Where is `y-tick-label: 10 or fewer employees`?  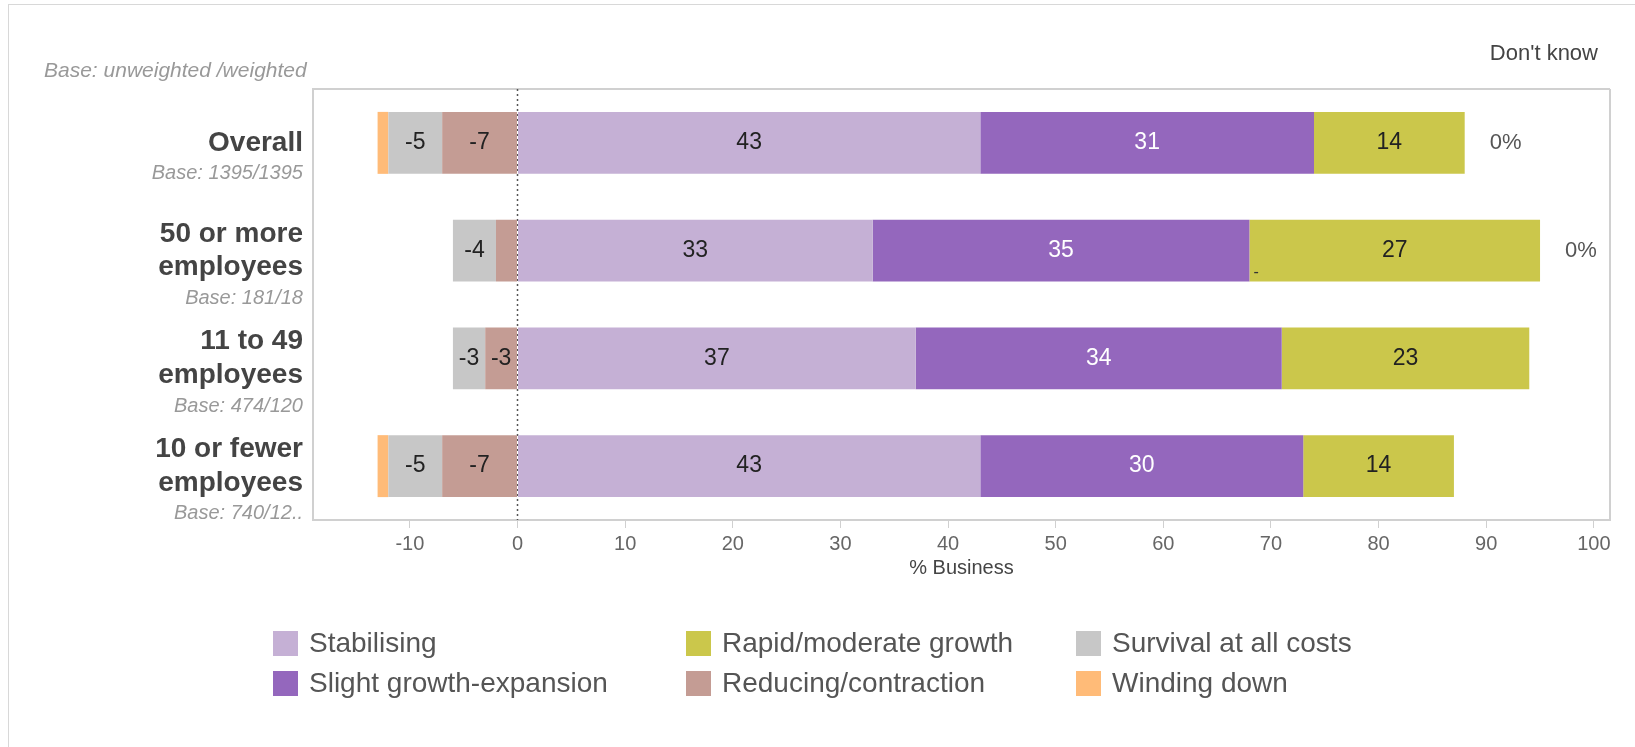 y-tick-label: 10 or fewer employees is located at coordinates (229, 464).